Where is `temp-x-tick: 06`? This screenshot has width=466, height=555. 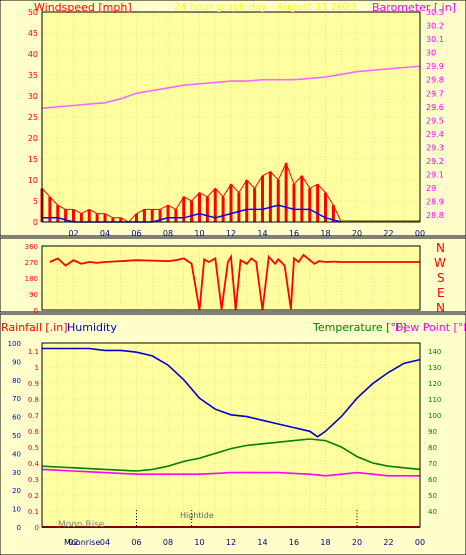
temp-x-tick: 06 is located at coordinates (136, 542).